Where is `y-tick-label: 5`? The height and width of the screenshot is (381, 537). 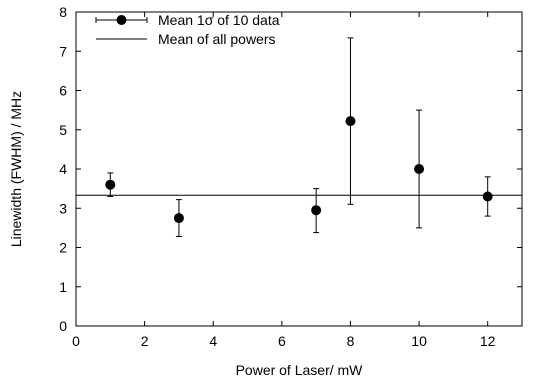 y-tick-label: 5 is located at coordinates (63, 130).